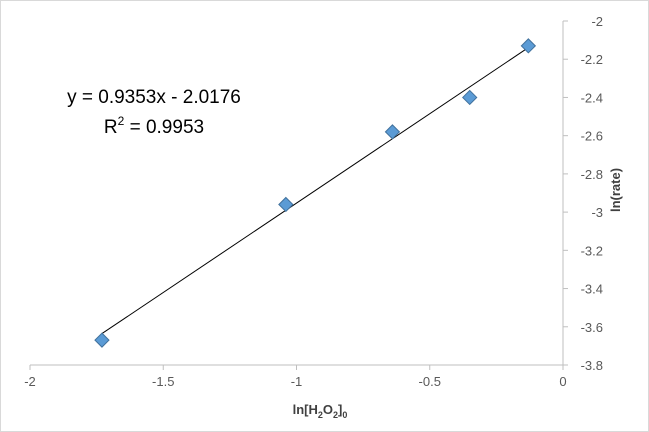  I want to click on trendline-equation: y = 0.9353x - 2.0176, so click(154, 97).